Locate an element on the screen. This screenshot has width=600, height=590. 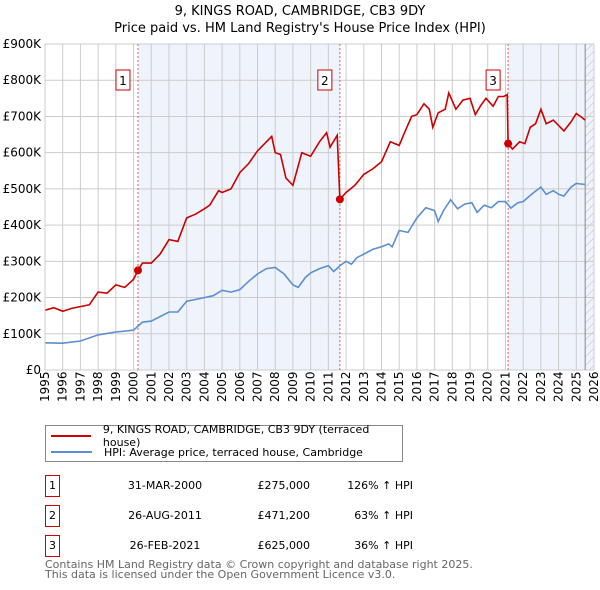
y-tick-label: £300K is located at coordinates (23, 261).